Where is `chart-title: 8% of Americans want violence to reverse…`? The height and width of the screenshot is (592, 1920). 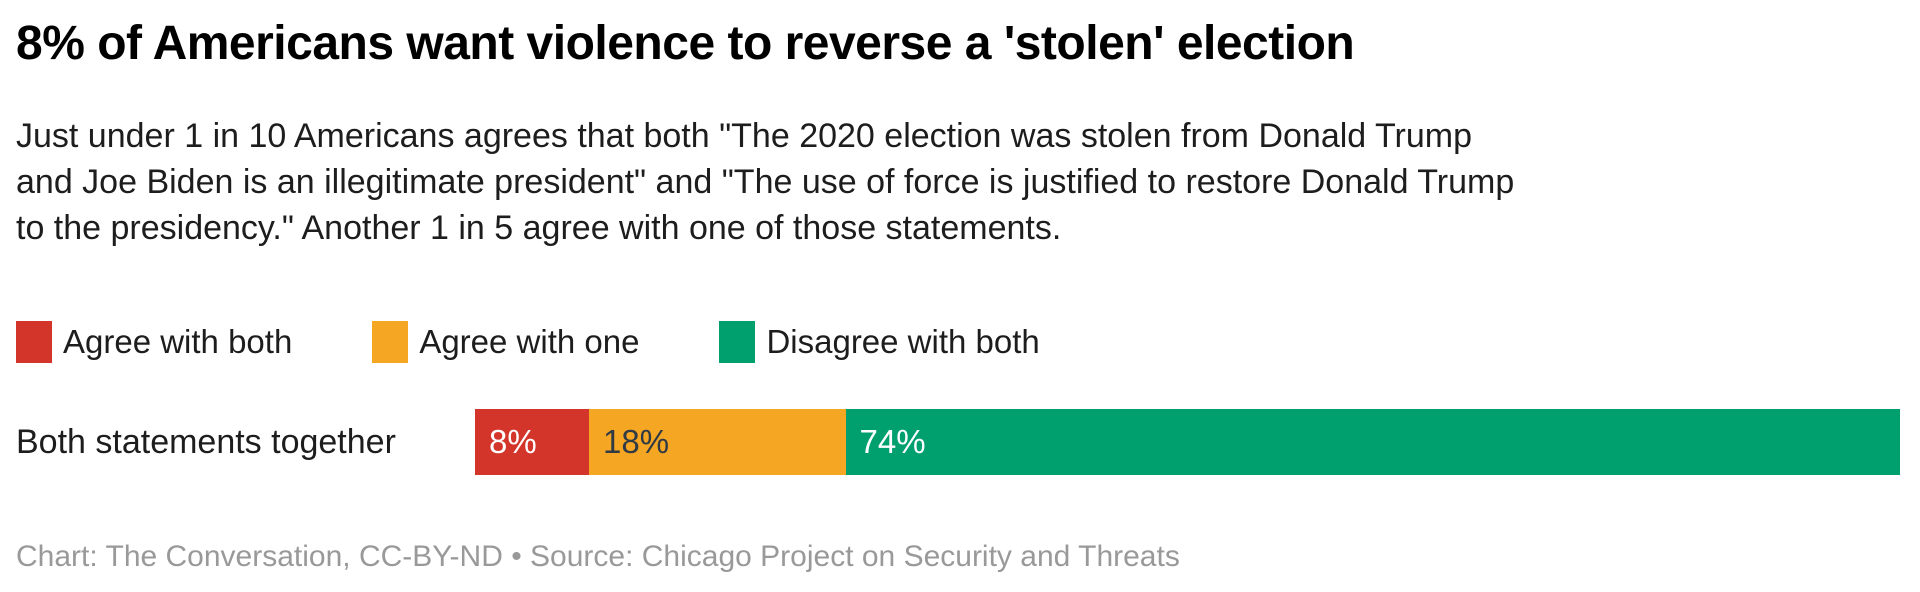
chart-title: 8% of Americans want violence to reverse… is located at coordinates (685, 43).